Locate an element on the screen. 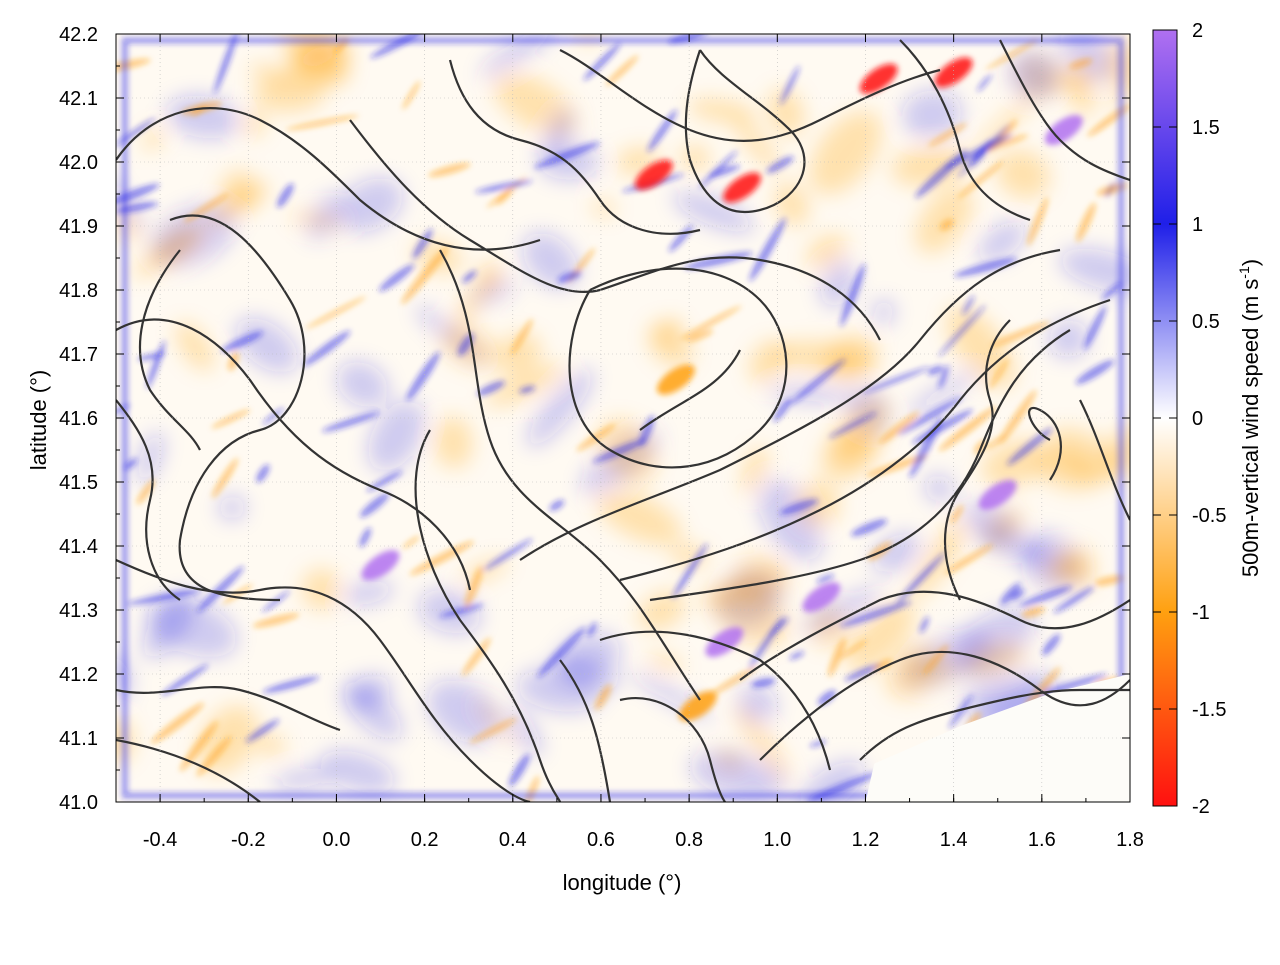  x-tick-label: 1.4 is located at coordinates (954, 840).